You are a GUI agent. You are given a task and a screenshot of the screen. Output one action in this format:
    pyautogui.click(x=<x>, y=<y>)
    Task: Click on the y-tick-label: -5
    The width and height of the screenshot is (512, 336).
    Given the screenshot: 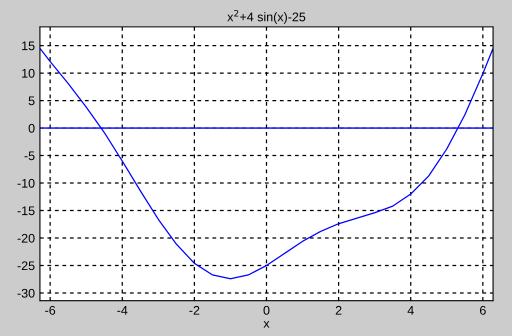 What is the action you would take?
    pyautogui.click(x=29, y=155)
    